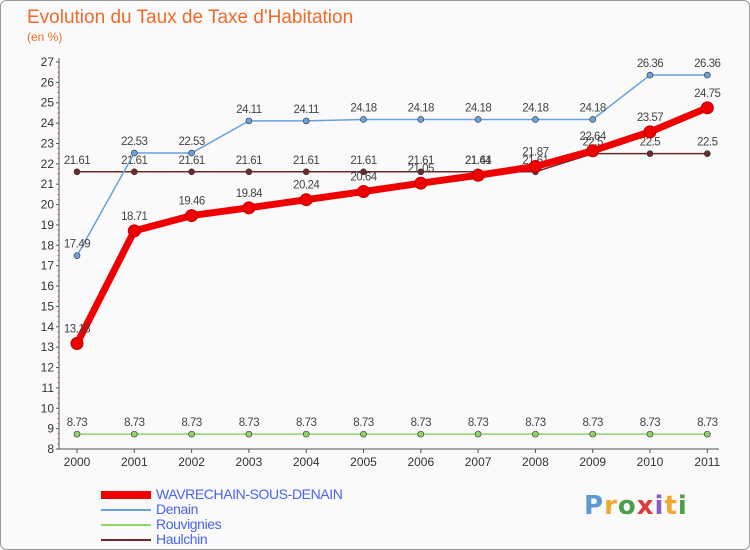 The width and height of the screenshot is (750, 550). I want to click on x-tick-label: 2002, so click(191, 462).